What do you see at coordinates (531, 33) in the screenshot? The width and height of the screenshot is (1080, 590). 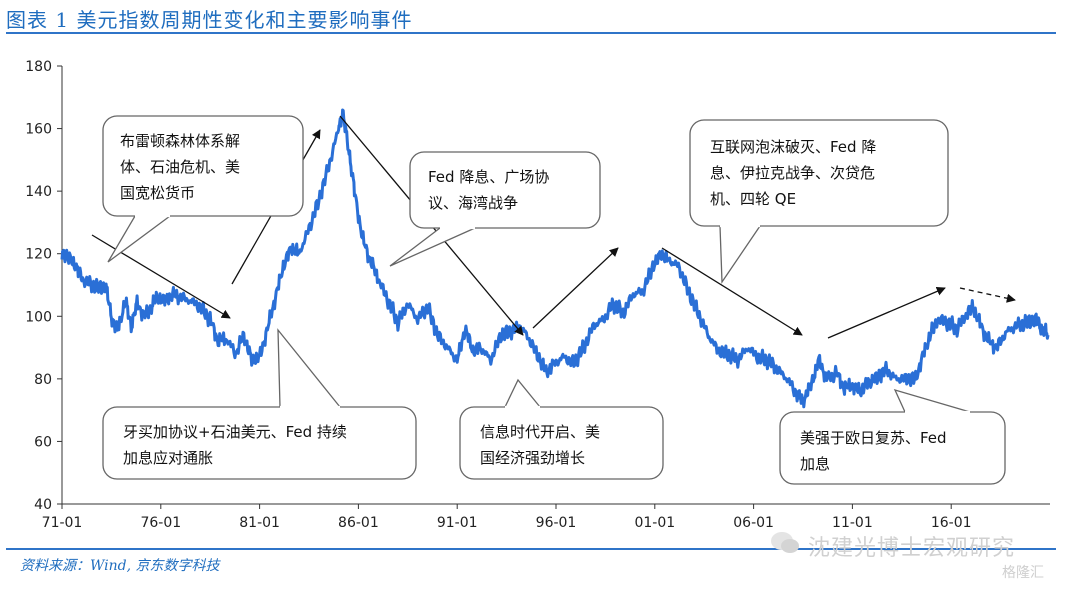 I see `top-rule` at bounding box center [531, 33].